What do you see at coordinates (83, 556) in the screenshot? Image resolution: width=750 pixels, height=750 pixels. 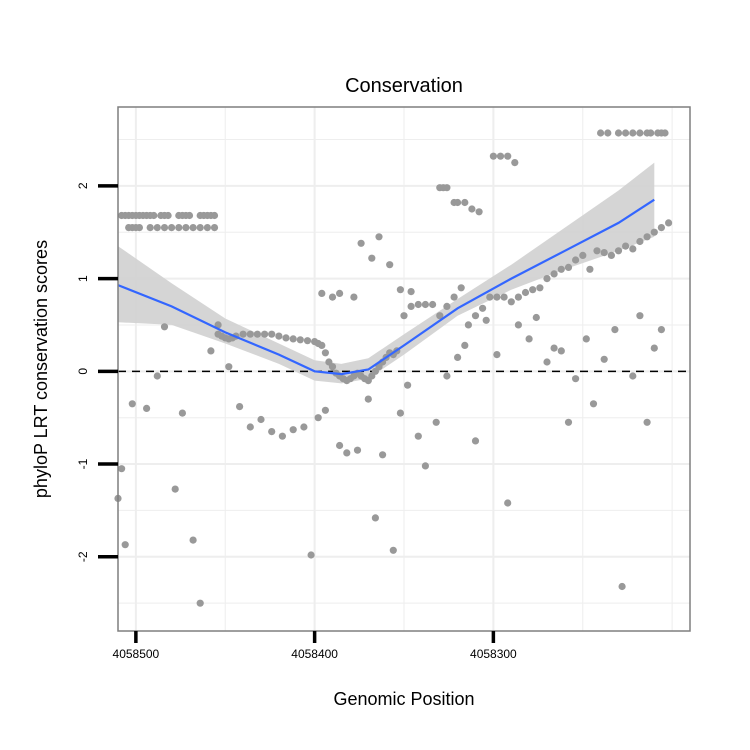 I see `y-tick-label: -2` at bounding box center [83, 556].